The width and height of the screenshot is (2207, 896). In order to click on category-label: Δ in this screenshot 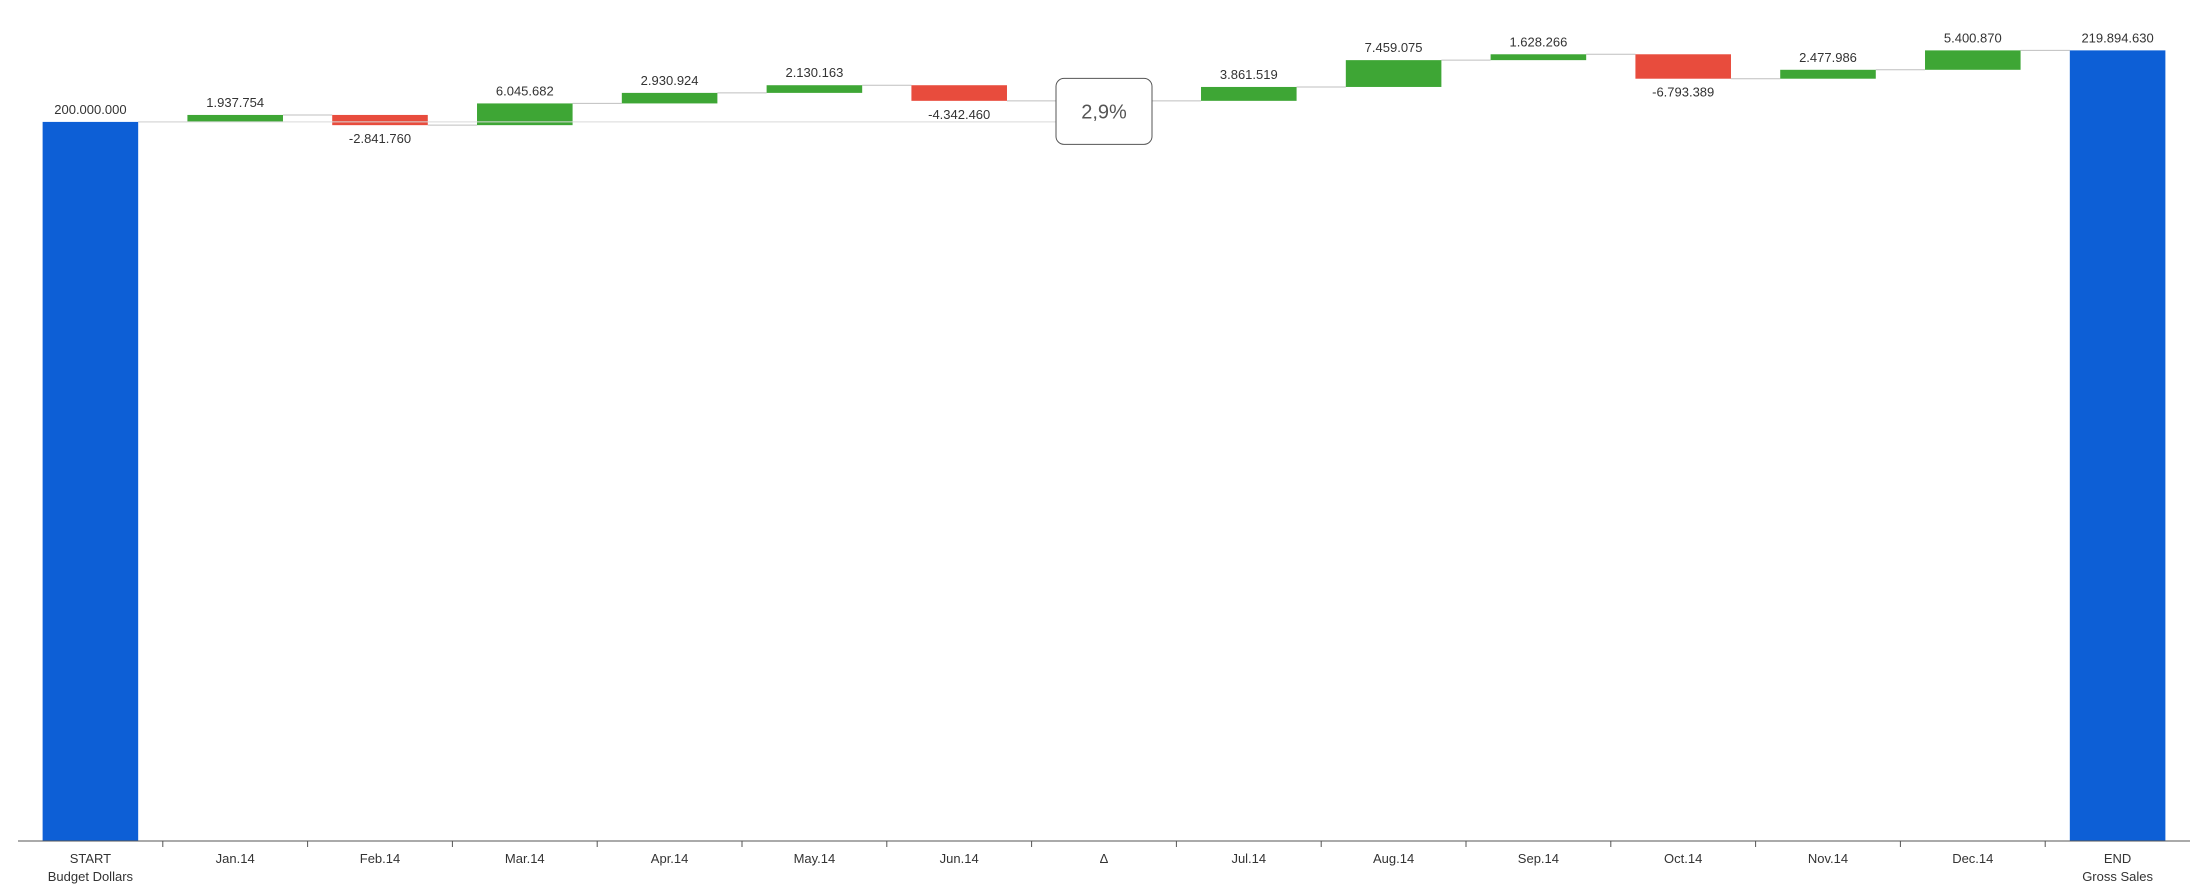, I will do `click(1104, 858)`.